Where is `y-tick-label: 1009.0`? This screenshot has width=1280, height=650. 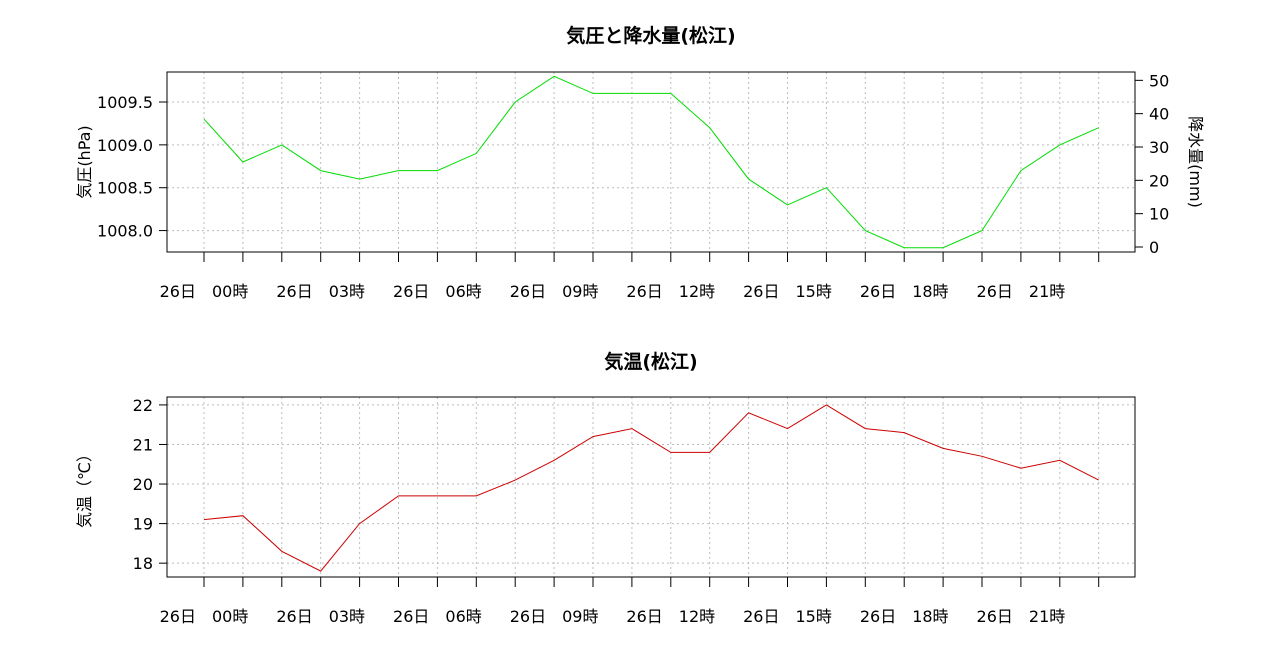 y-tick-label: 1009.0 is located at coordinates (125, 145).